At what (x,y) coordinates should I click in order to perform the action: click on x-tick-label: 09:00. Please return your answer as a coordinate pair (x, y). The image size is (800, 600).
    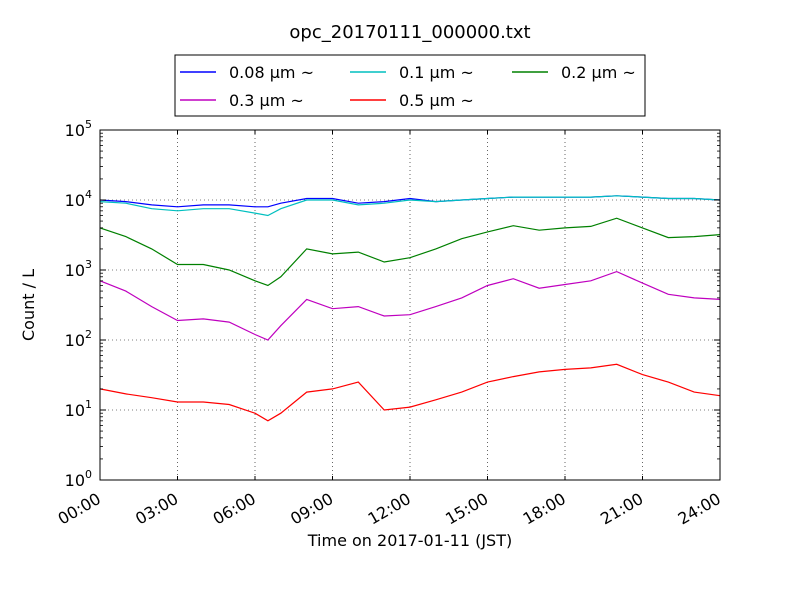
    Looking at the image, I should click on (311, 509).